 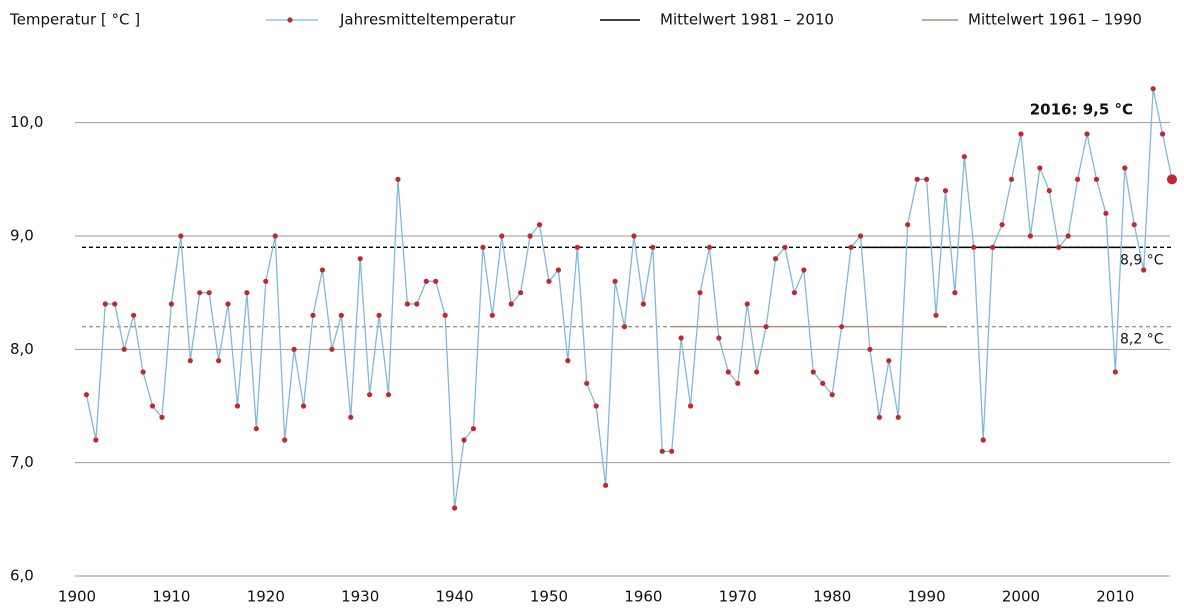 I want to click on y-tick-label: 9,0, so click(x=22, y=236).